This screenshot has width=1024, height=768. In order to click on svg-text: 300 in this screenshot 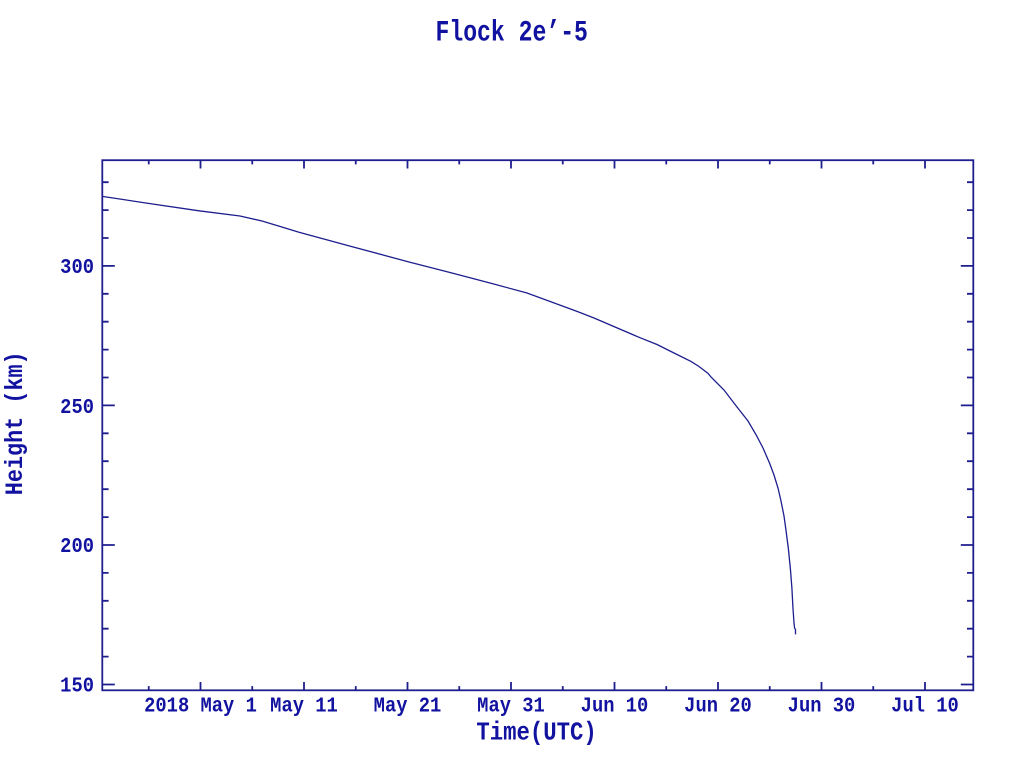, I will do `click(77, 268)`.